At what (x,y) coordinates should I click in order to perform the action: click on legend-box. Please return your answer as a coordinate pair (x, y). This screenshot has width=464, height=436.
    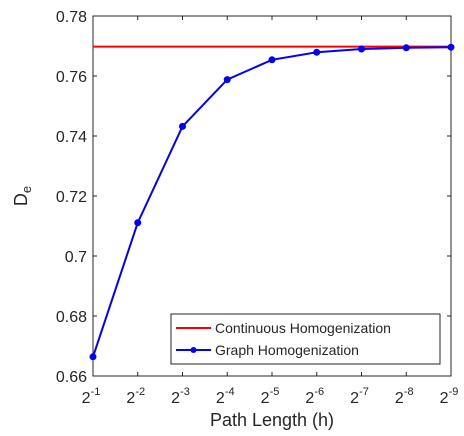
    Looking at the image, I should click on (305, 339).